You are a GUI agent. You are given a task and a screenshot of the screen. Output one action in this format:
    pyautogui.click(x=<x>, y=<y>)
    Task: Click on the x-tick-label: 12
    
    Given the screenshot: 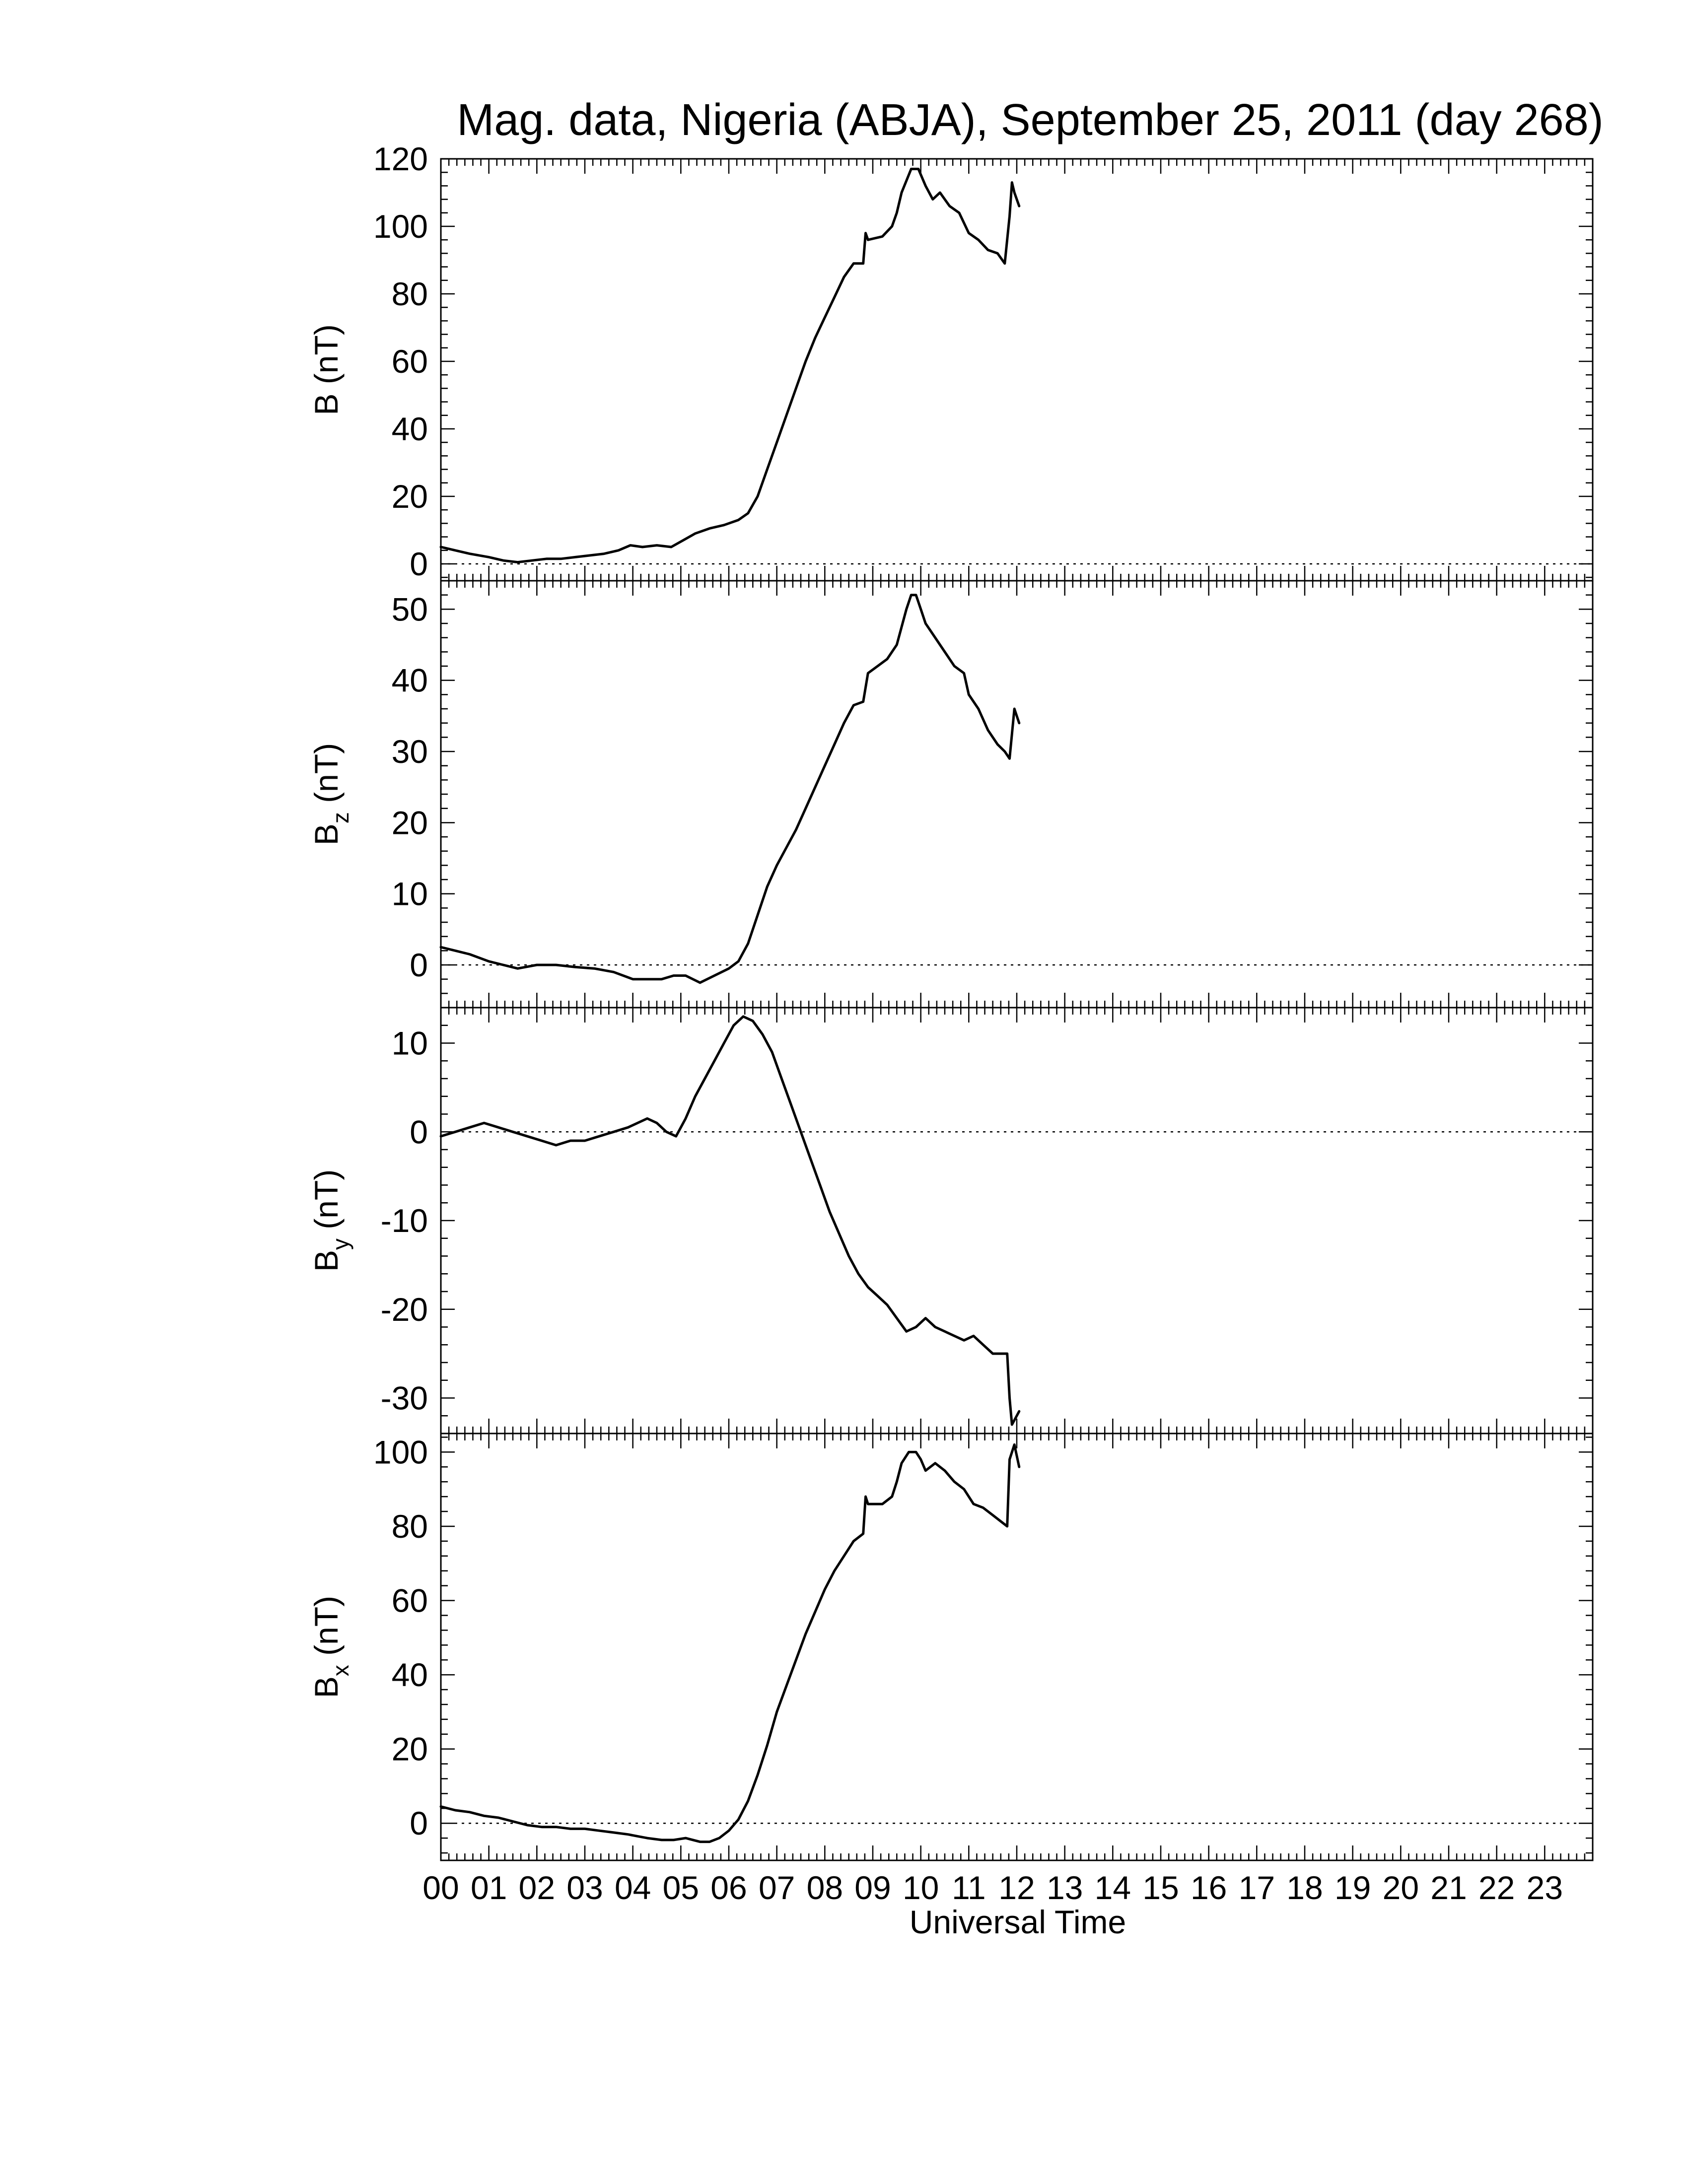 What is the action you would take?
    pyautogui.click(x=1016, y=1887)
    